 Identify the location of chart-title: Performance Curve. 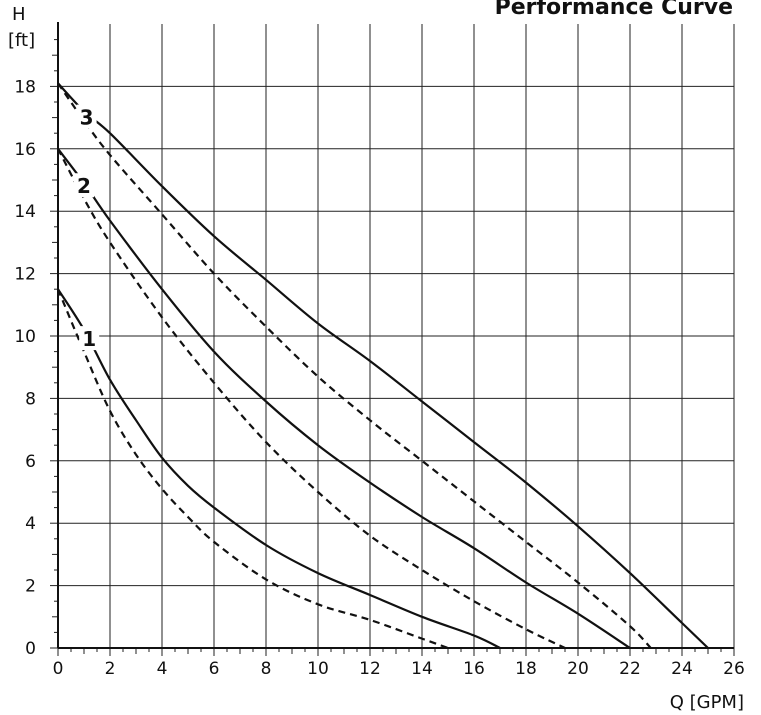
(614, 10).